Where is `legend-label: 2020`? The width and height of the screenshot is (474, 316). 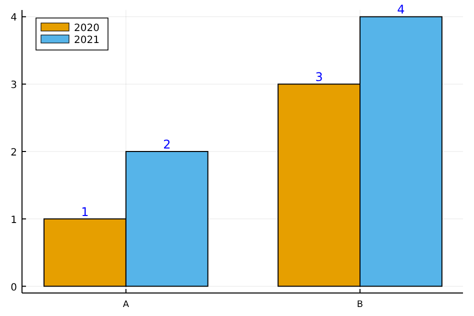 legend-label: 2020 is located at coordinates (87, 28).